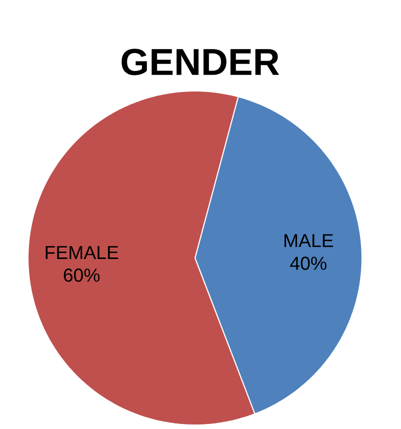 Image resolution: width=401 pixels, height=429 pixels. Describe the element at coordinates (308, 263) in the screenshot. I see `data-label: 40%` at that location.